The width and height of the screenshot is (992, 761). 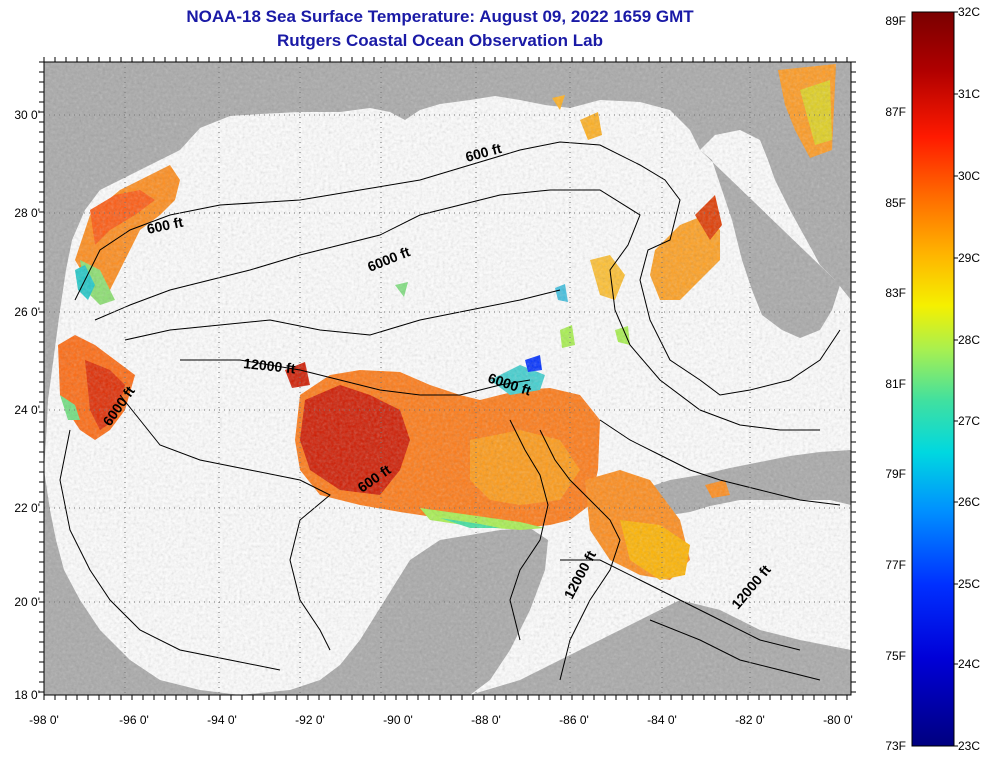 What do you see at coordinates (895, 112) in the screenshot?
I see `colorbar-f-label: 87F` at bounding box center [895, 112].